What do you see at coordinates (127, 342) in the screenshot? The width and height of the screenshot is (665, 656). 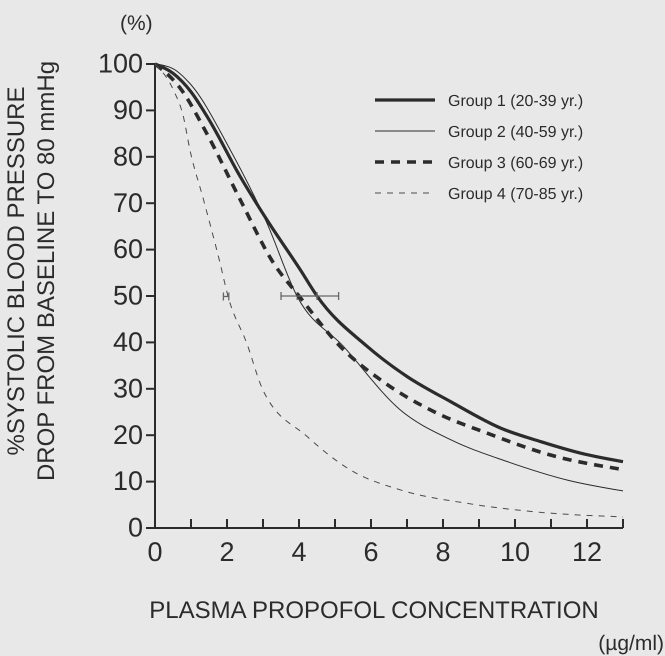 I see `y-tick-label: 40` at bounding box center [127, 342].